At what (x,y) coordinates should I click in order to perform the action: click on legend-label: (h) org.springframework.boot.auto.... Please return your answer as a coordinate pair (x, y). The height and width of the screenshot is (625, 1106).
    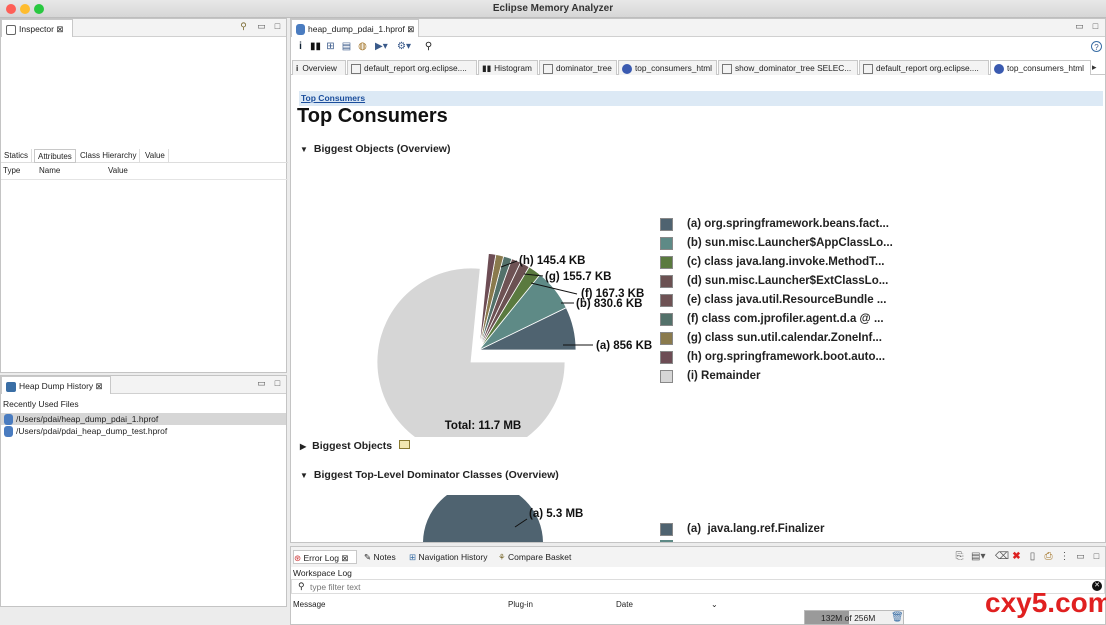
    Looking at the image, I should click on (786, 357).